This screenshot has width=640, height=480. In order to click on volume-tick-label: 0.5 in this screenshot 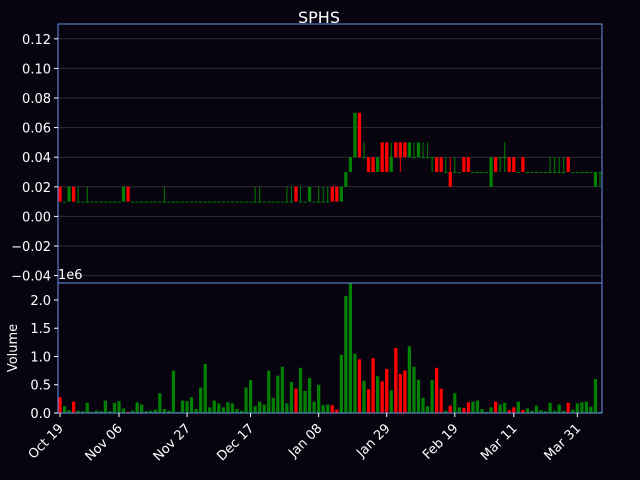, I will do `click(40, 386)`.